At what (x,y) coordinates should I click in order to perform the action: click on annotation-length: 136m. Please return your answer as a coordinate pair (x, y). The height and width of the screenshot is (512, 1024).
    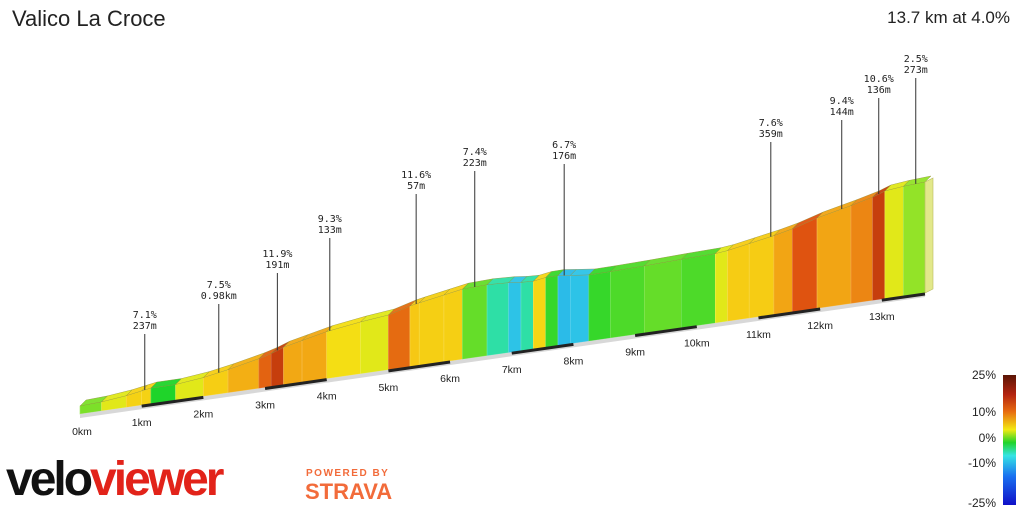
    Looking at the image, I should click on (879, 90).